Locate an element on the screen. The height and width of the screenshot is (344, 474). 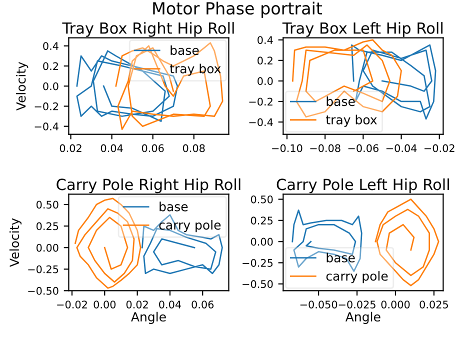
chart-title: Carry Pole Left Hip Roll is located at coordinates (362, 186).